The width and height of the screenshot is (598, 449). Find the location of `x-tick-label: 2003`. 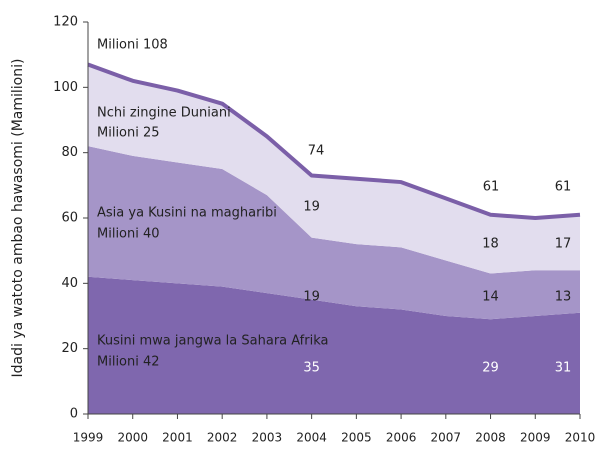

x-tick-label: 2003 is located at coordinates (267, 438).